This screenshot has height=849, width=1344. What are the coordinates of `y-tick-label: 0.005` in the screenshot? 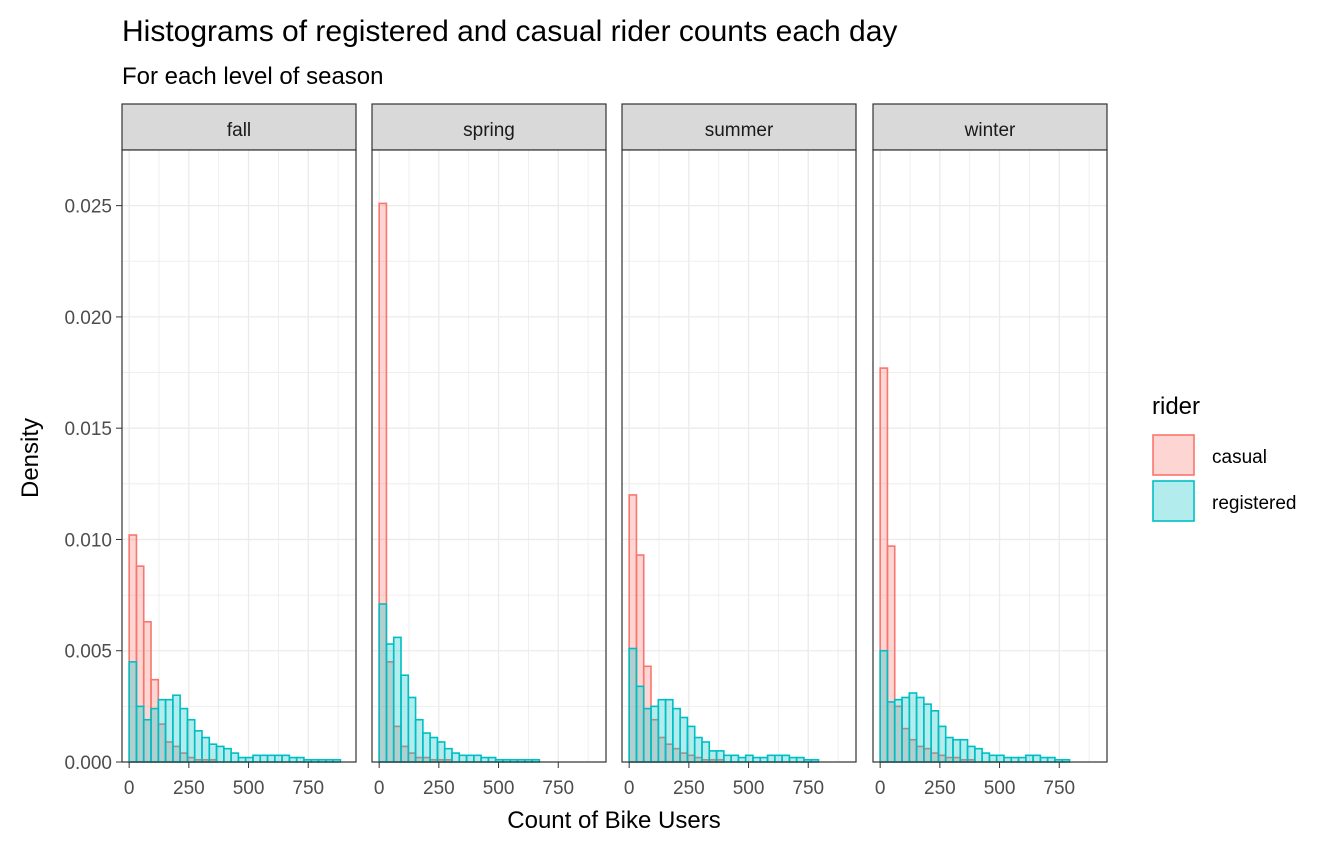 It's located at (88, 652).